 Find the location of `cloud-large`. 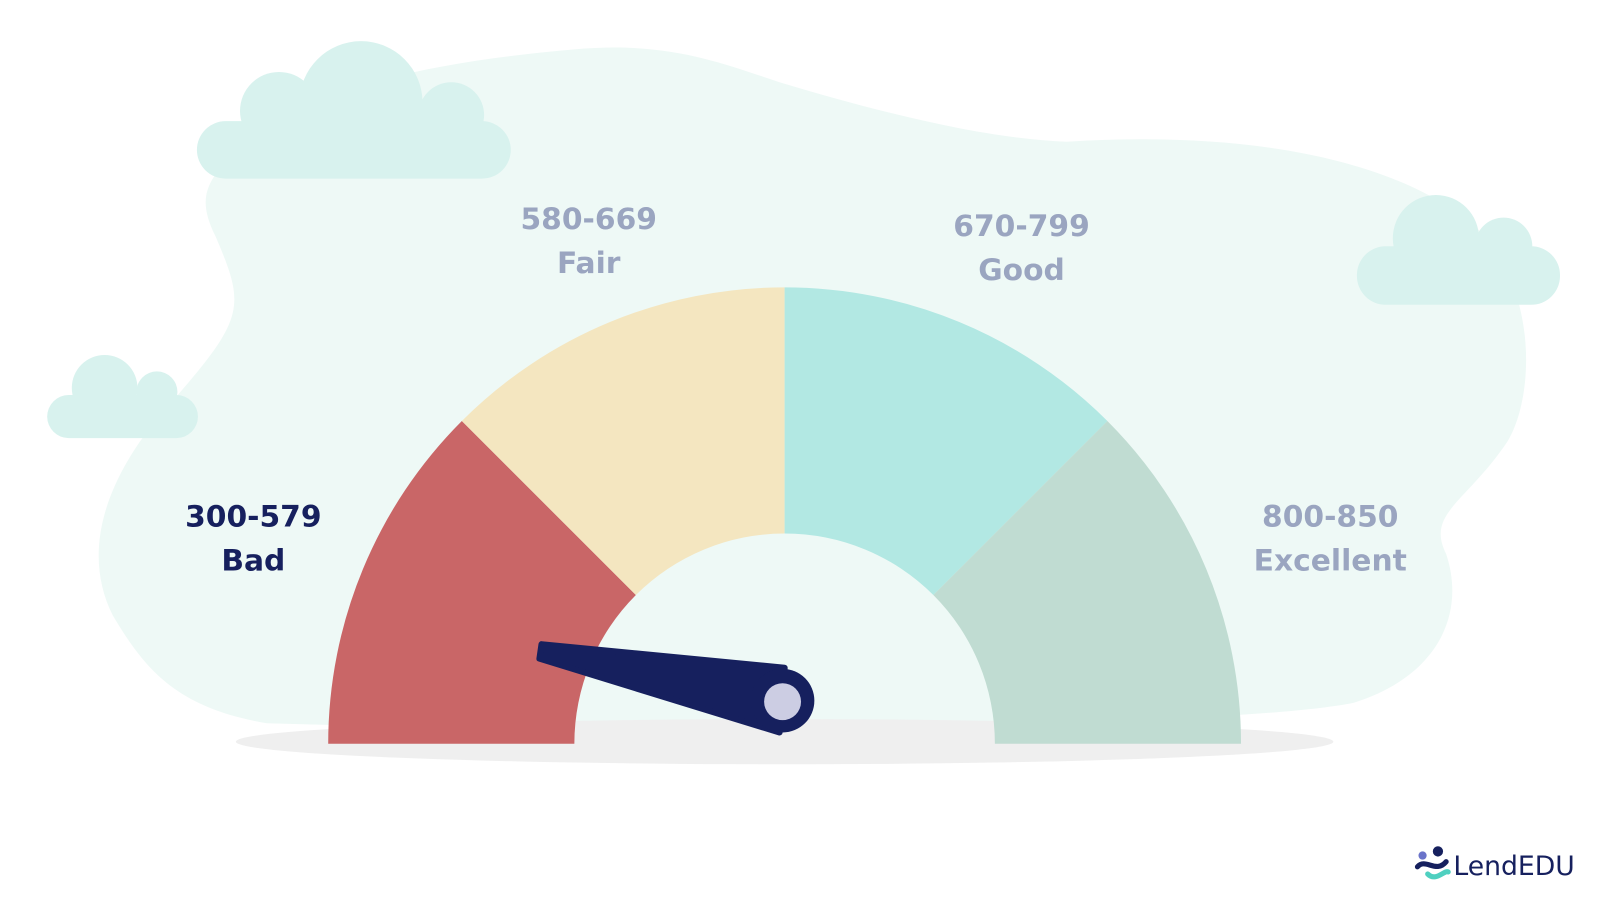

cloud-large is located at coordinates (353, 110).